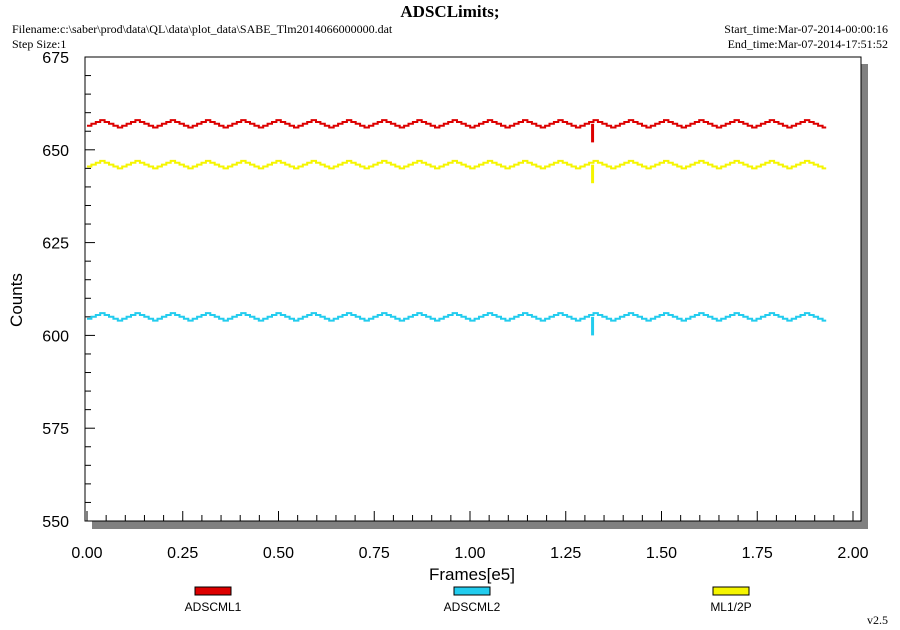 This screenshot has width=900, height=630. I want to click on legend-label: ML1/2P, so click(730, 607).